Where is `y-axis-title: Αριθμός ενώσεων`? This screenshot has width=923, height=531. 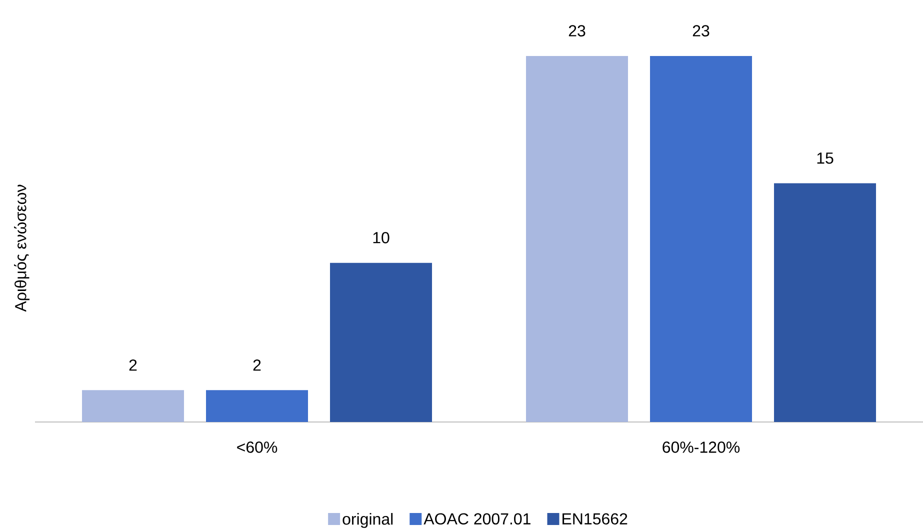
y-axis-title: Αριθμός ενώσεων is located at coordinates (22, 248).